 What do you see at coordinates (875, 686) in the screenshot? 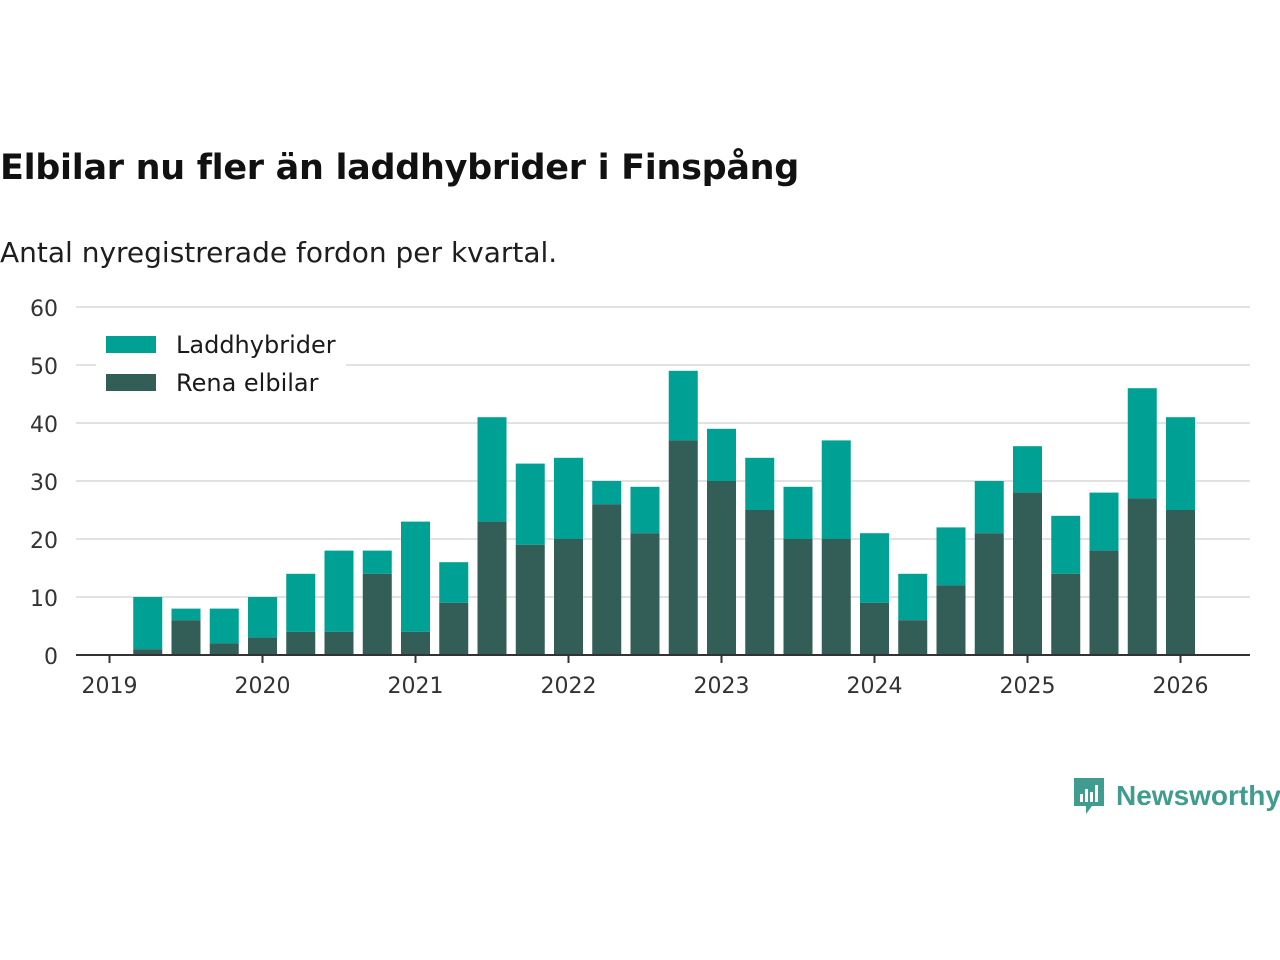
I see `x-tick-label: 2024` at bounding box center [875, 686].